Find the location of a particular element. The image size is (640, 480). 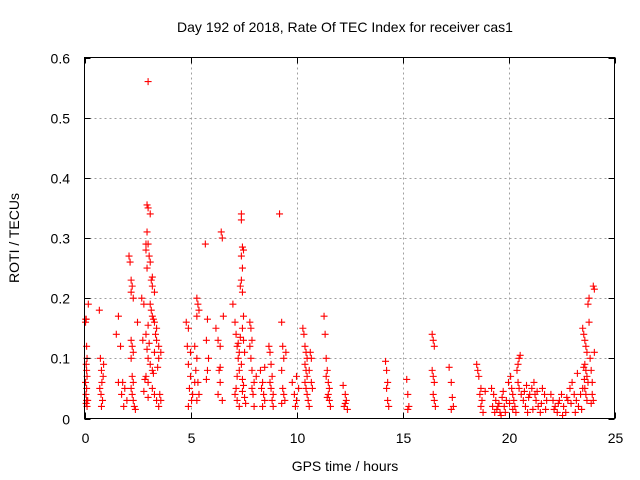

x-tick-label: 15 is located at coordinates (404, 438).